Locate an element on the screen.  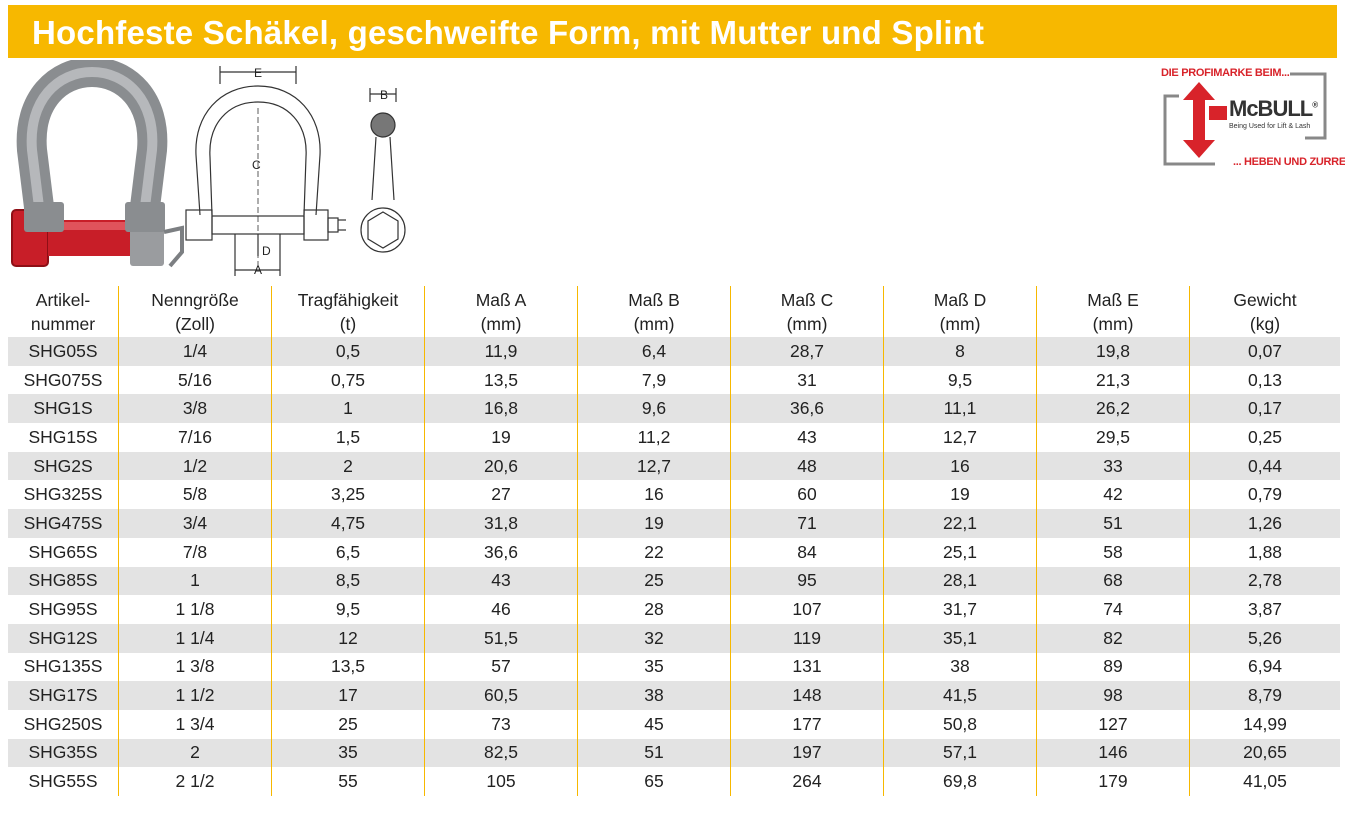
table-cell: 58 is located at coordinates (1113, 552).